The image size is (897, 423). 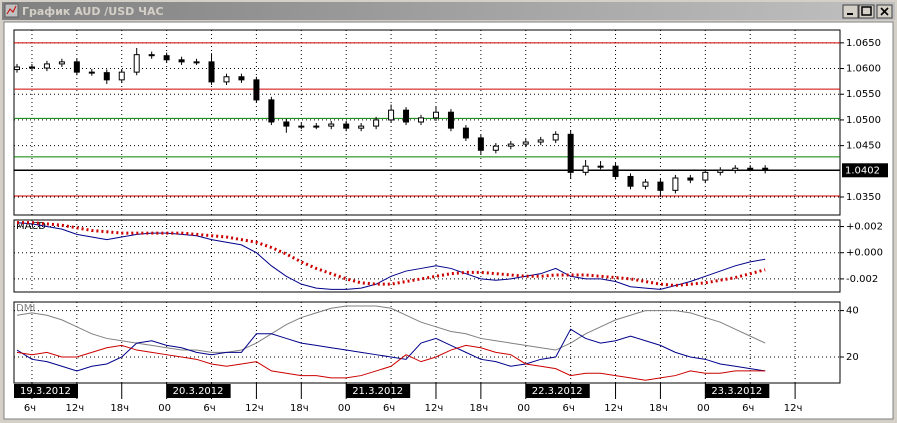 I want to click on last-price-label: 1.0402, so click(x=862, y=170).